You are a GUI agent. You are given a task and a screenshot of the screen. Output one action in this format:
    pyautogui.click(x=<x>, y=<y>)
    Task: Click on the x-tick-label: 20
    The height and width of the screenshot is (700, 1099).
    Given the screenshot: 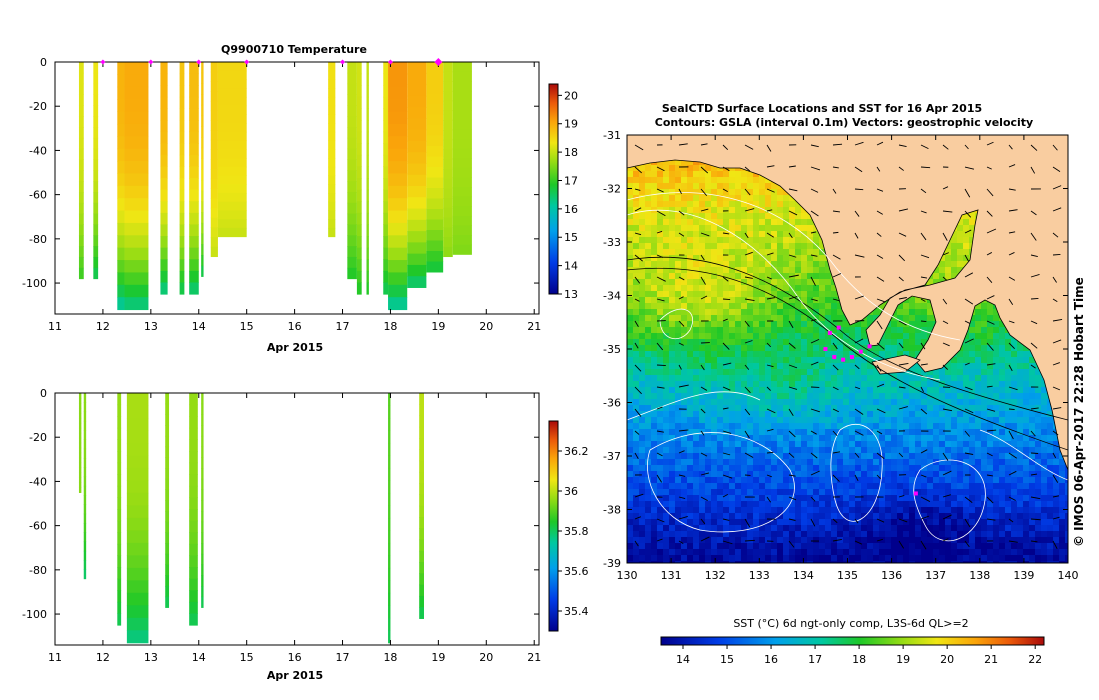 What is the action you would take?
    pyautogui.click(x=486, y=657)
    